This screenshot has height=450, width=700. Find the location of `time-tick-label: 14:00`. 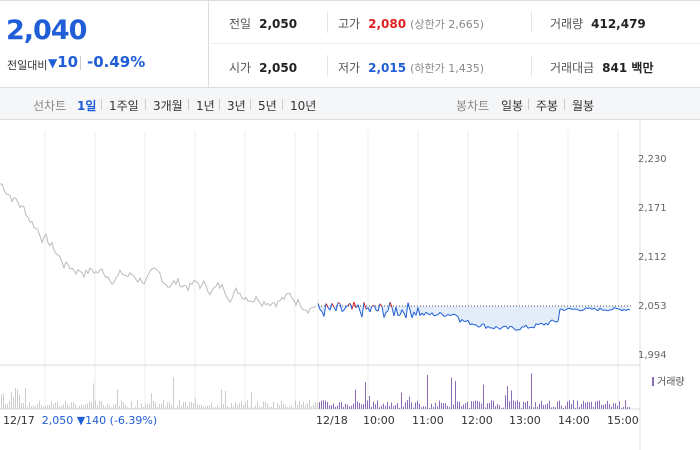

time-tick-label: 14:00 is located at coordinates (574, 420).